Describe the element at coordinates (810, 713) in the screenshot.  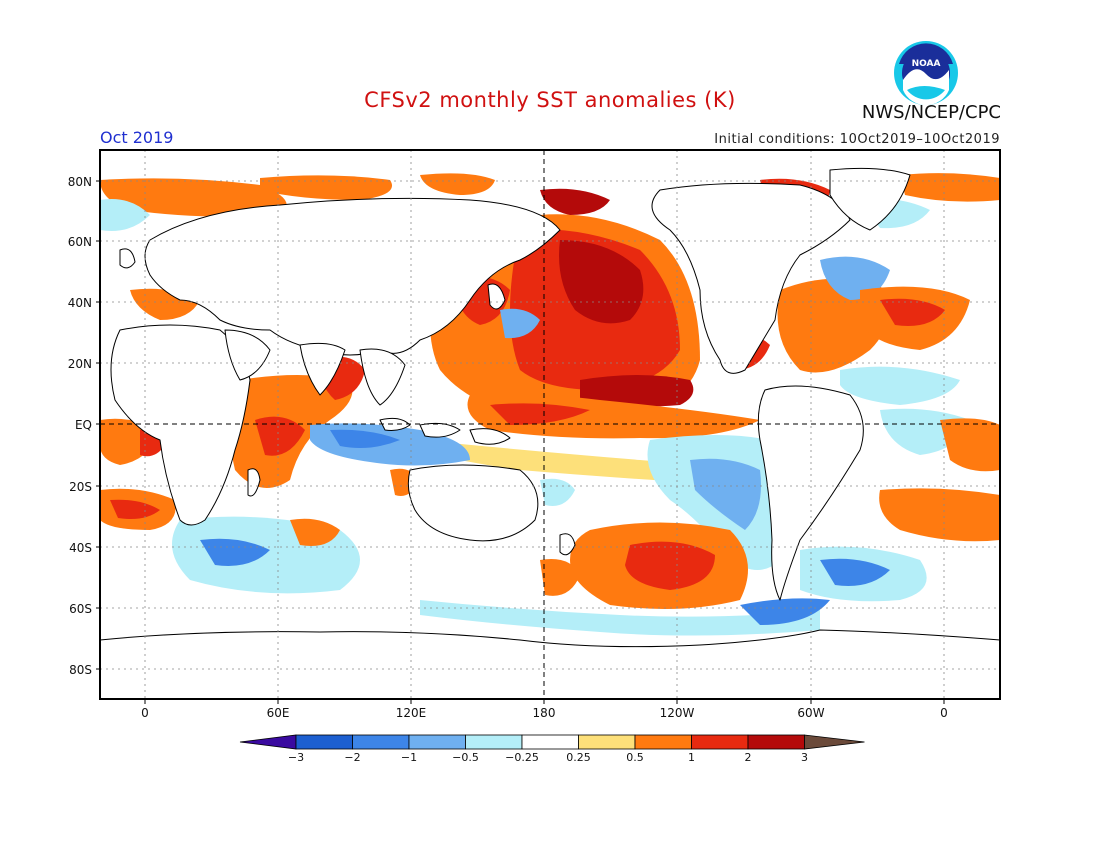
I see `lon-label: 60W` at that location.